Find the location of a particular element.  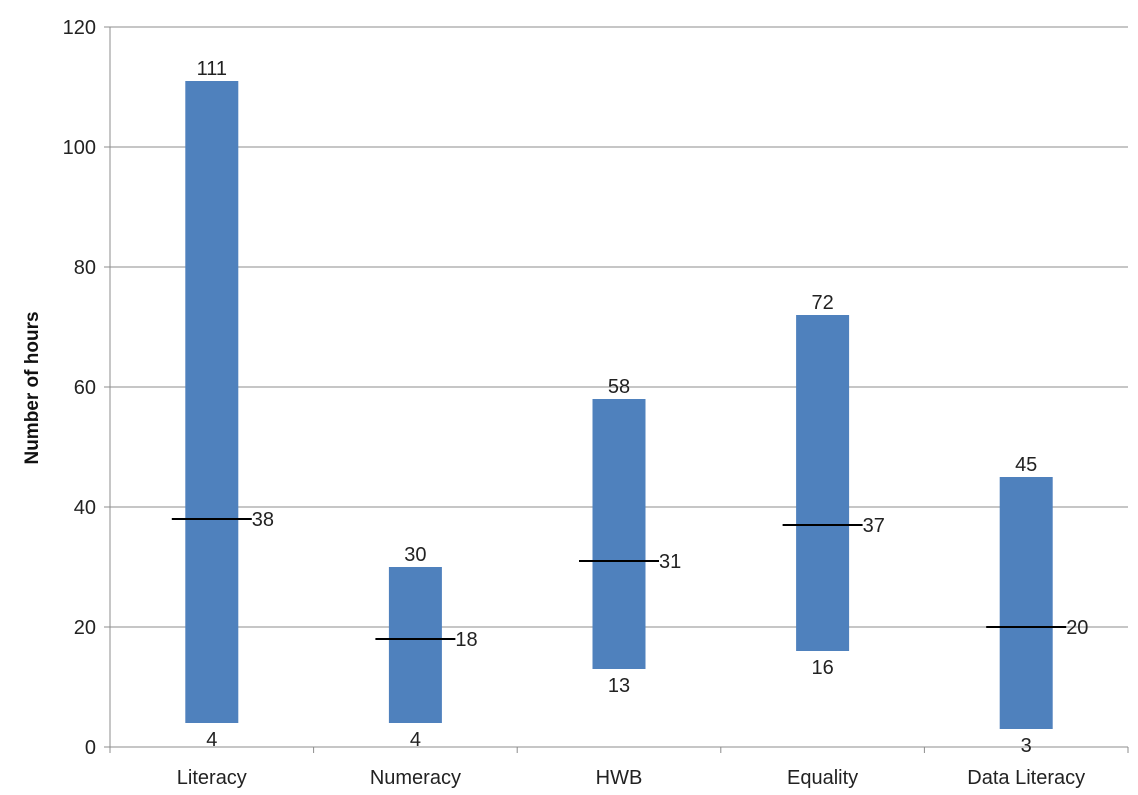

marker-label: 20 is located at coordinates (1077, 628).